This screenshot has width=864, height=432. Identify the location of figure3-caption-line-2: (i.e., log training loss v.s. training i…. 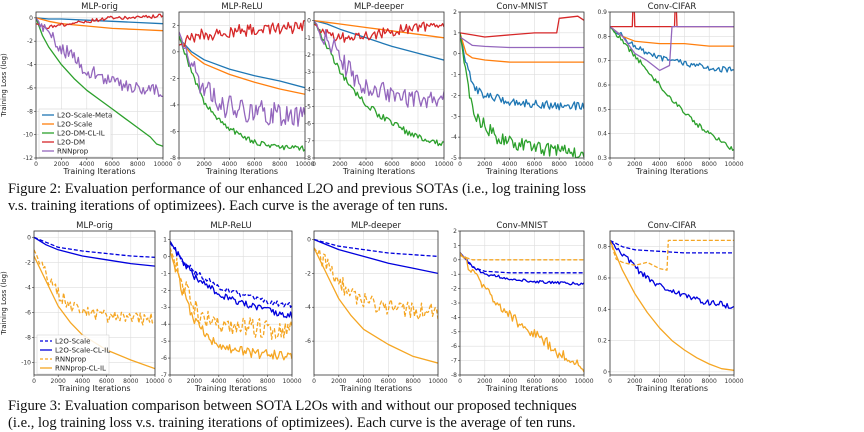
(292, 423).